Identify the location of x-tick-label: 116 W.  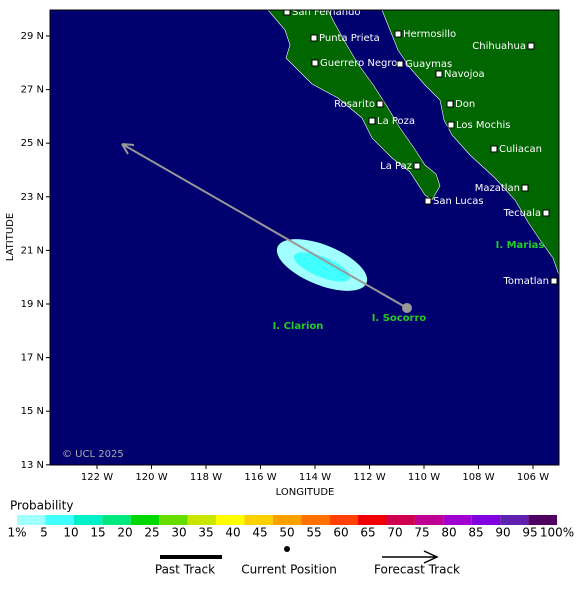
(260, 477).